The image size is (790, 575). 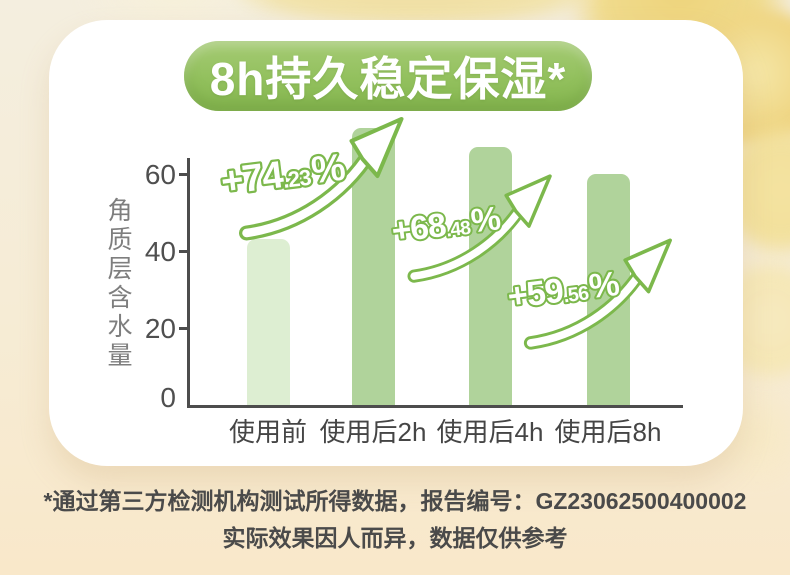 What do you see at coordinates (267, 432) in the screenshot?
I see `x-category-label: 使用前` at bounding box center [267, 432].